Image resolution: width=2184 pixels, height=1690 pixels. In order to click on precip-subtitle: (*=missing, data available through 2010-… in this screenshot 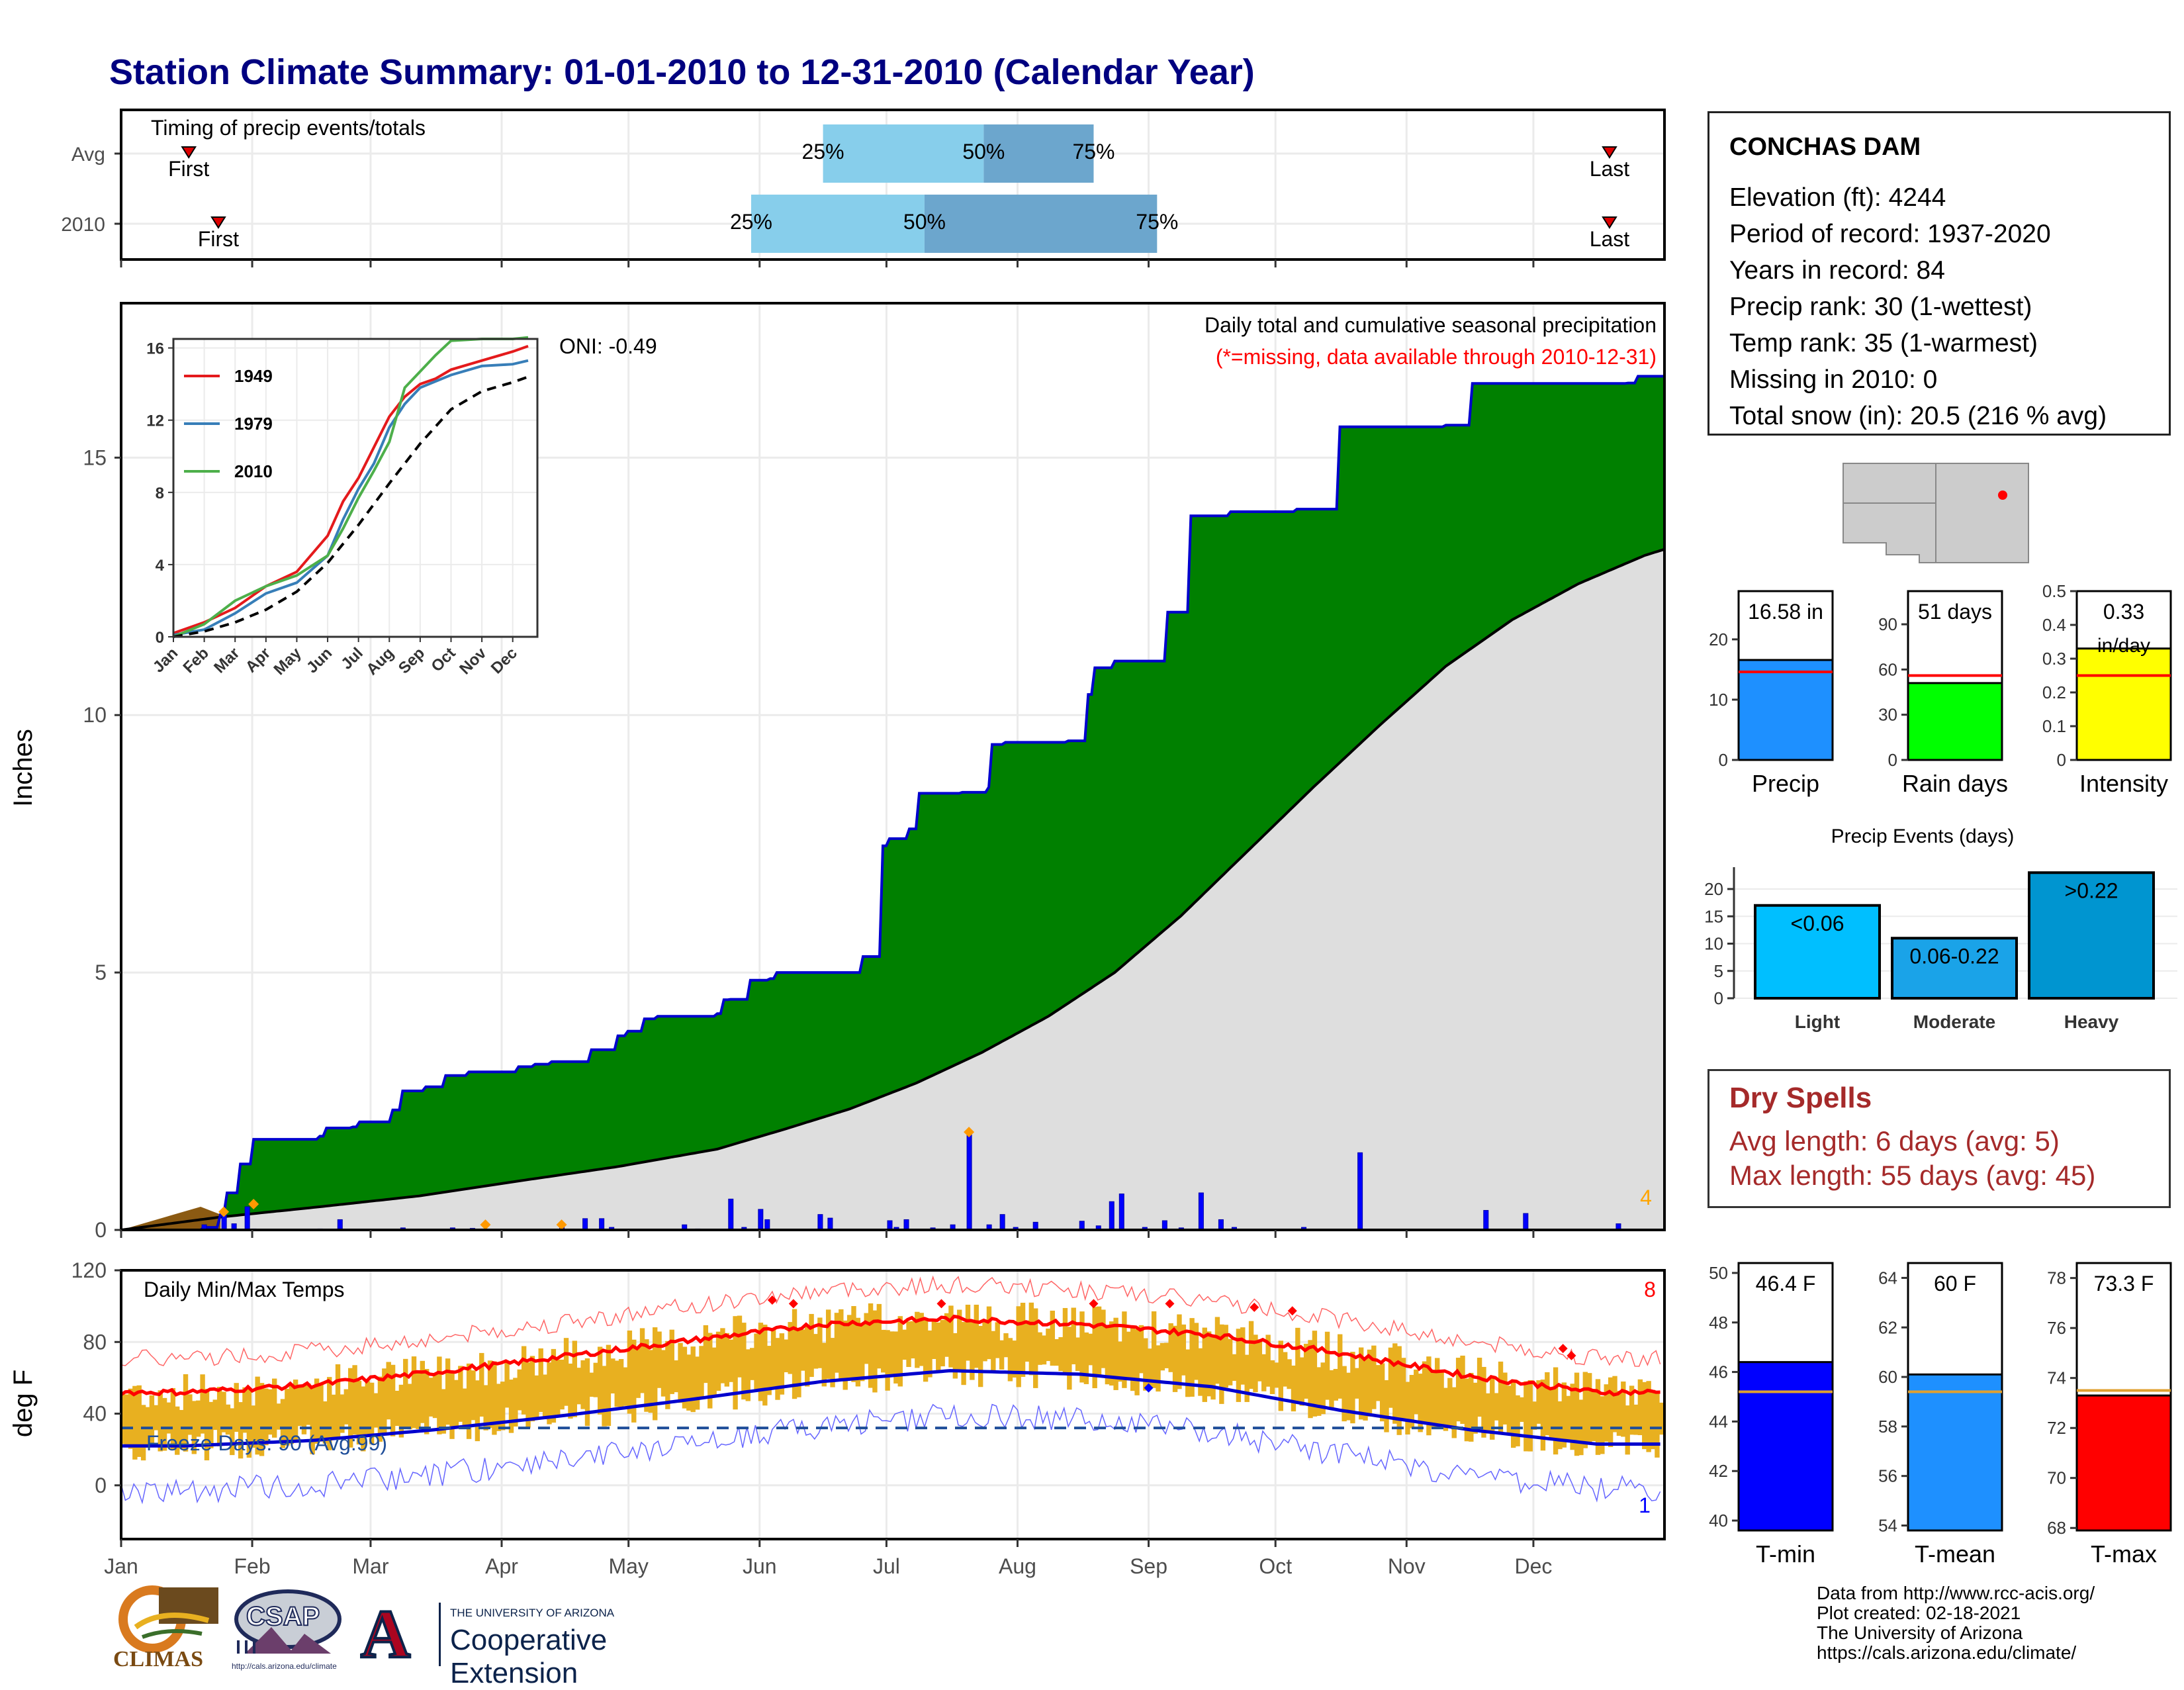, I will do `click(1436, 357)`.